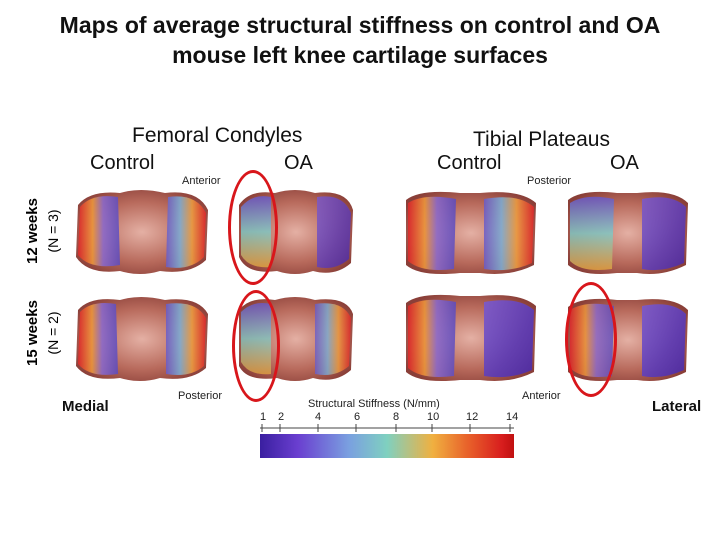  I want to click on row1-weeks-label: 12 weeks, so click(32, 231).